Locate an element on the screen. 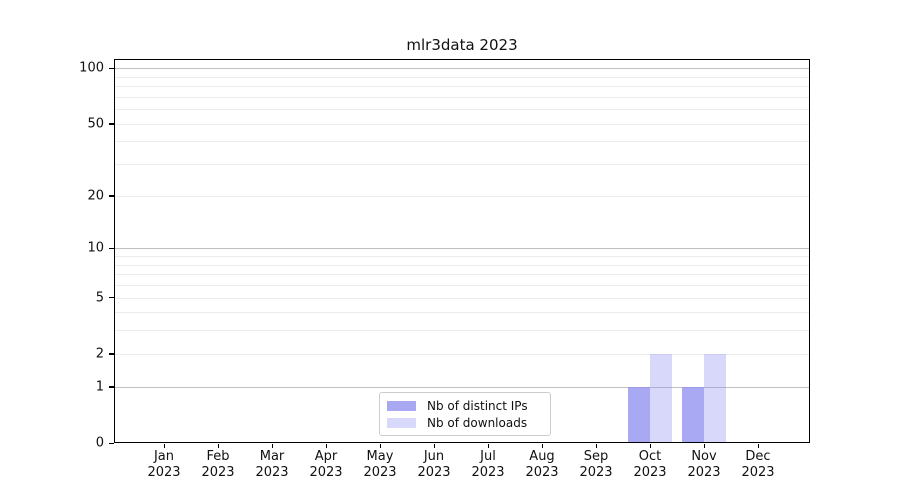  x-tick-label-line: Apr is located at coordinates (326, 456).